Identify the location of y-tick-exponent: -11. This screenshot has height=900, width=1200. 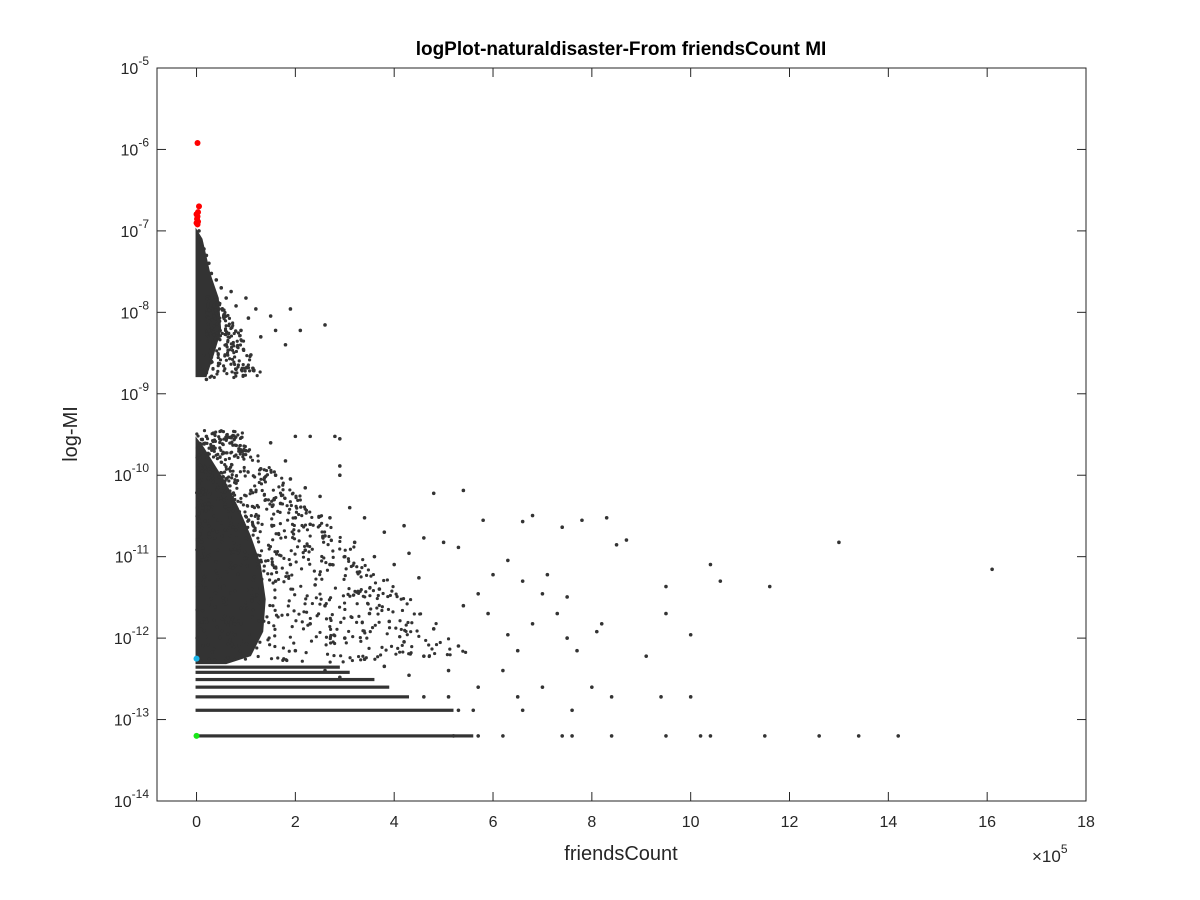
(141, 550).